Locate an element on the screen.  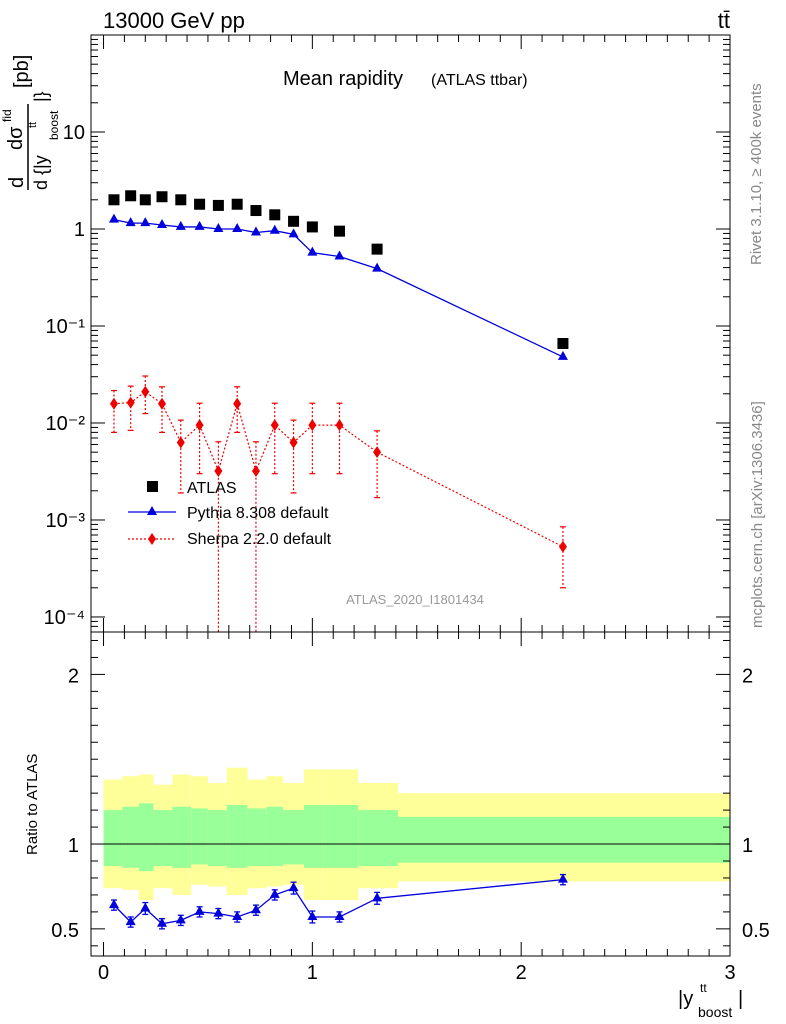
legend-sherpa-marker is located at coordinates (152, 539).